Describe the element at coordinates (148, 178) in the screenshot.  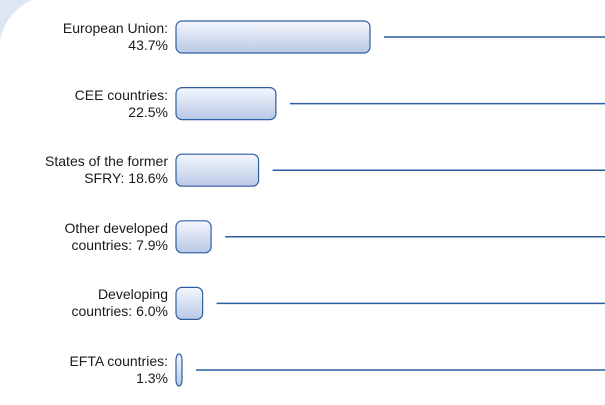
I see `value-label: 18.6%` at that location.